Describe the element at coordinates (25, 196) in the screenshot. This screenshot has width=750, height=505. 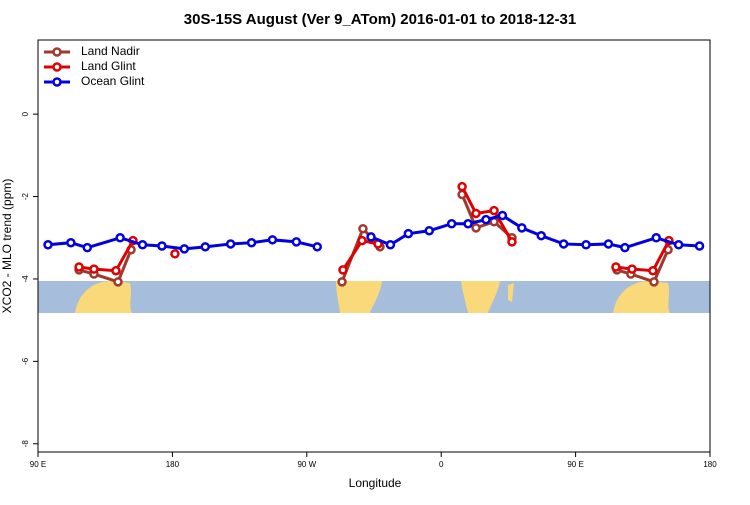
I see `y-tick-label: -2` at that location.